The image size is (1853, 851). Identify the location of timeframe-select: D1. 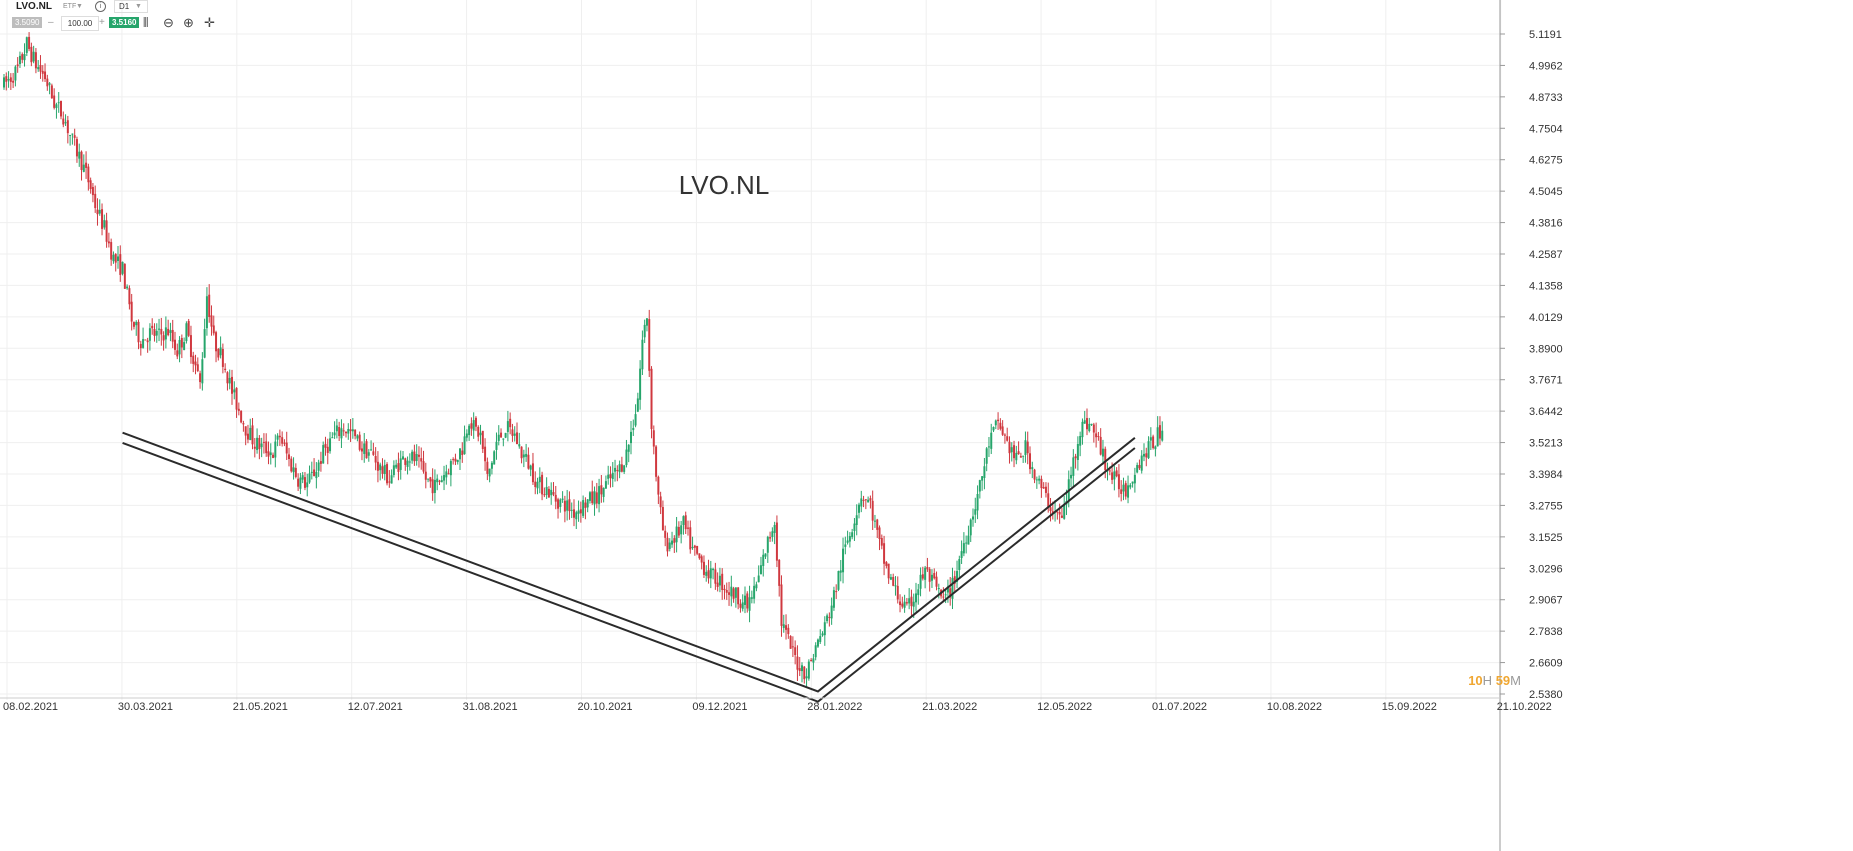
(131, 6).